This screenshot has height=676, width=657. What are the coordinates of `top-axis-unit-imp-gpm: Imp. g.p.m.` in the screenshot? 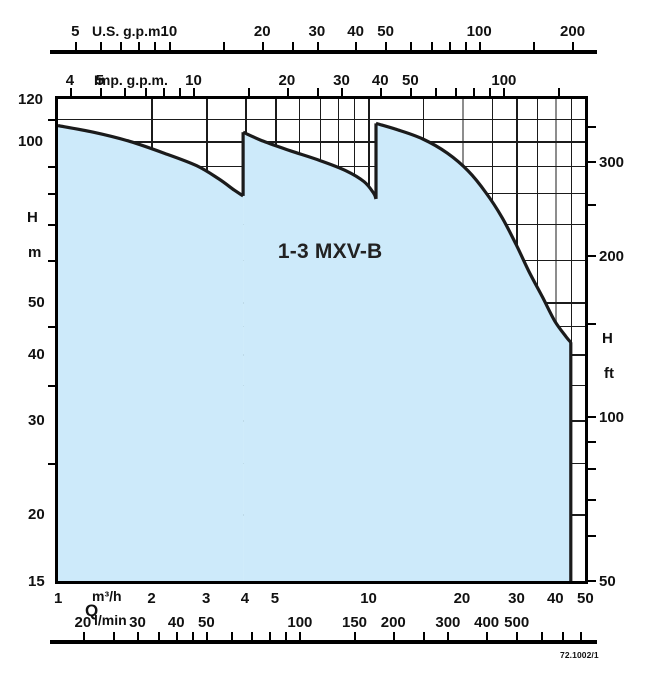 It's located at (131, 80).